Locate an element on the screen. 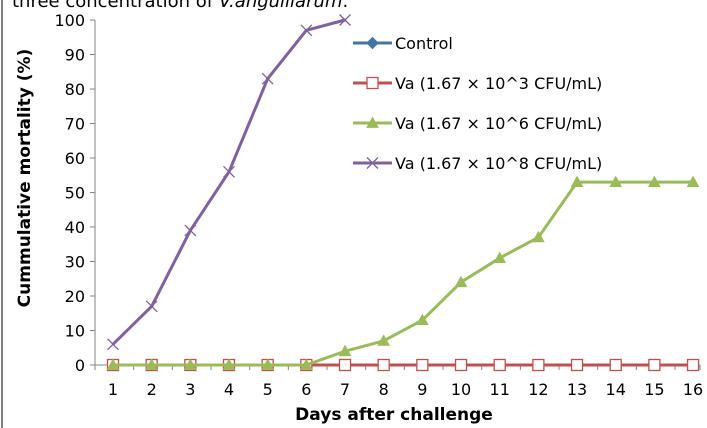 This screenshot has width=707, height=428. legend-label: Va (1.67 × 10^3 CFU/mL) is located at coordinates (498, 83).